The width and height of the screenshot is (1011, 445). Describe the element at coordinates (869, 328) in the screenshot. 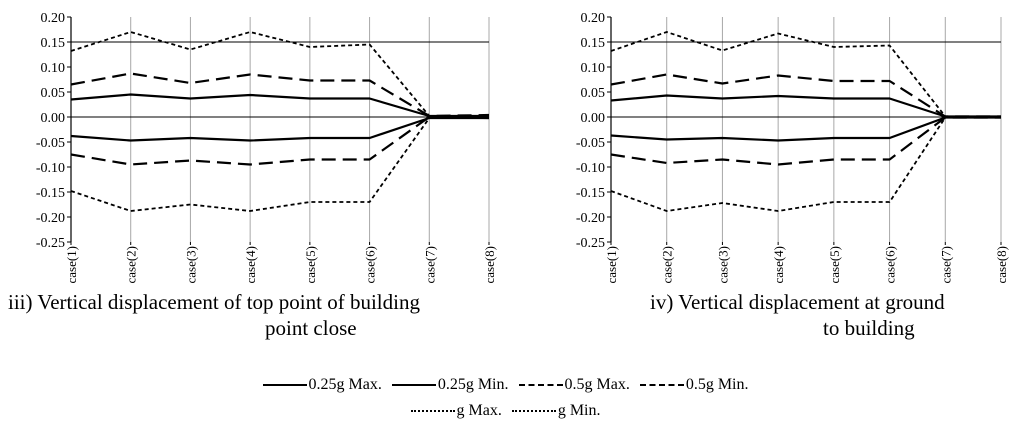

I see `caption-right-line2: to building` at that location.